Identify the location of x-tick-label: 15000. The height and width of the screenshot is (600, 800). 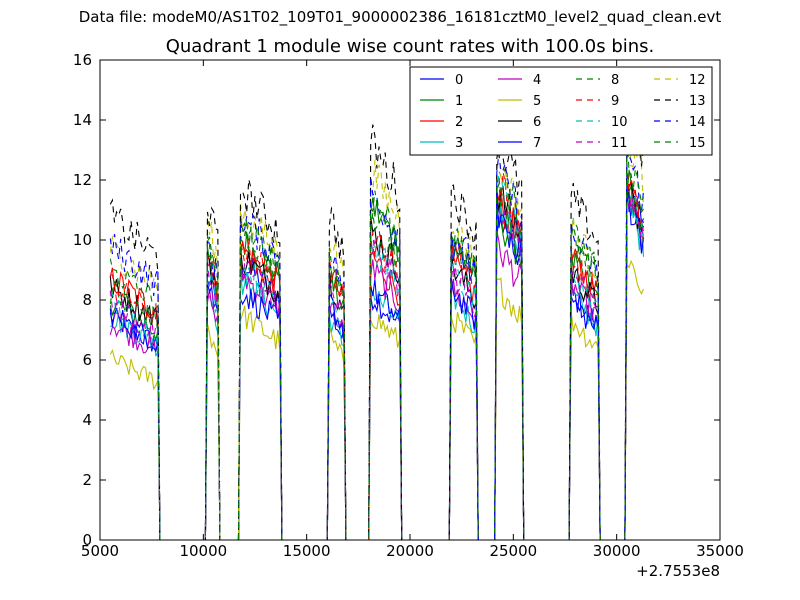
(307, 551).